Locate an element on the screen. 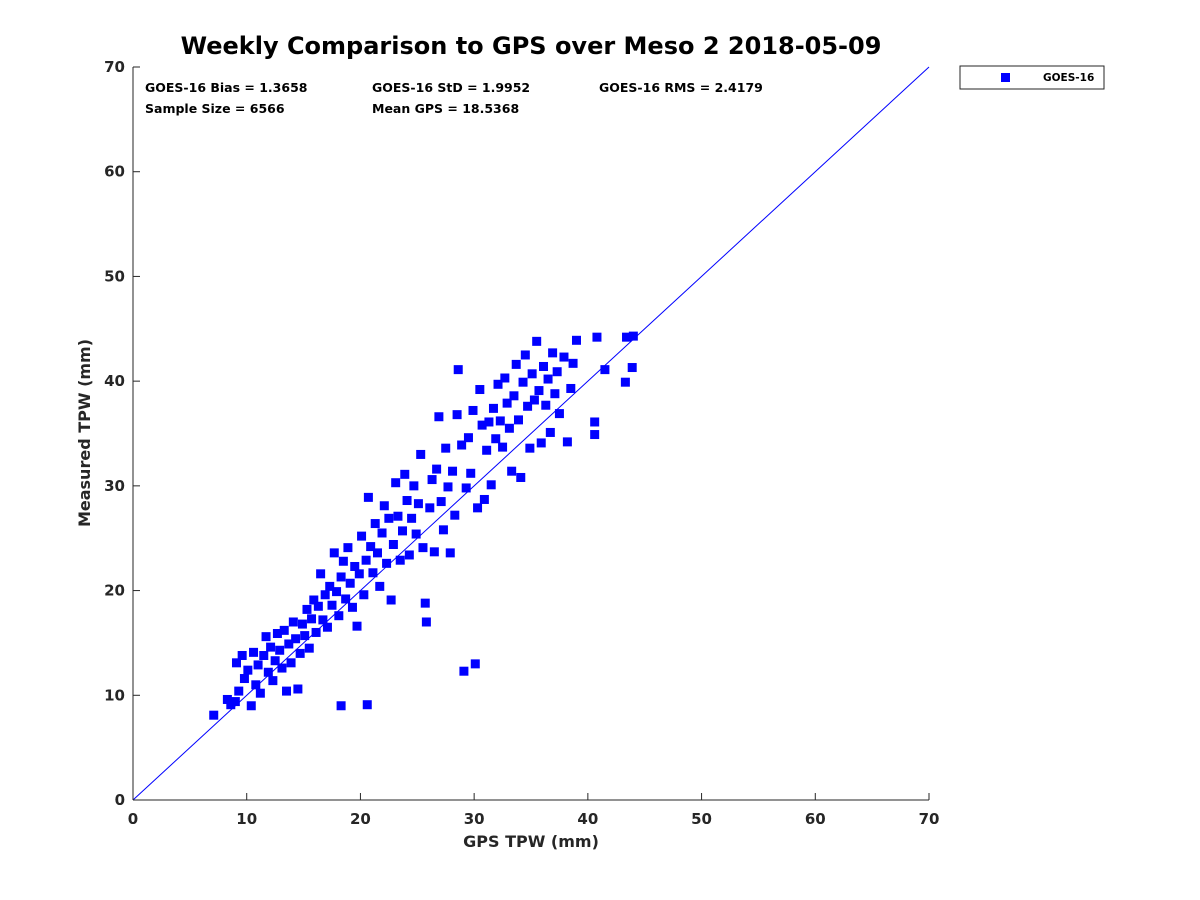 The image size is (1200, 900). y-tick-label: 10 is located at coordinates (114, 695).